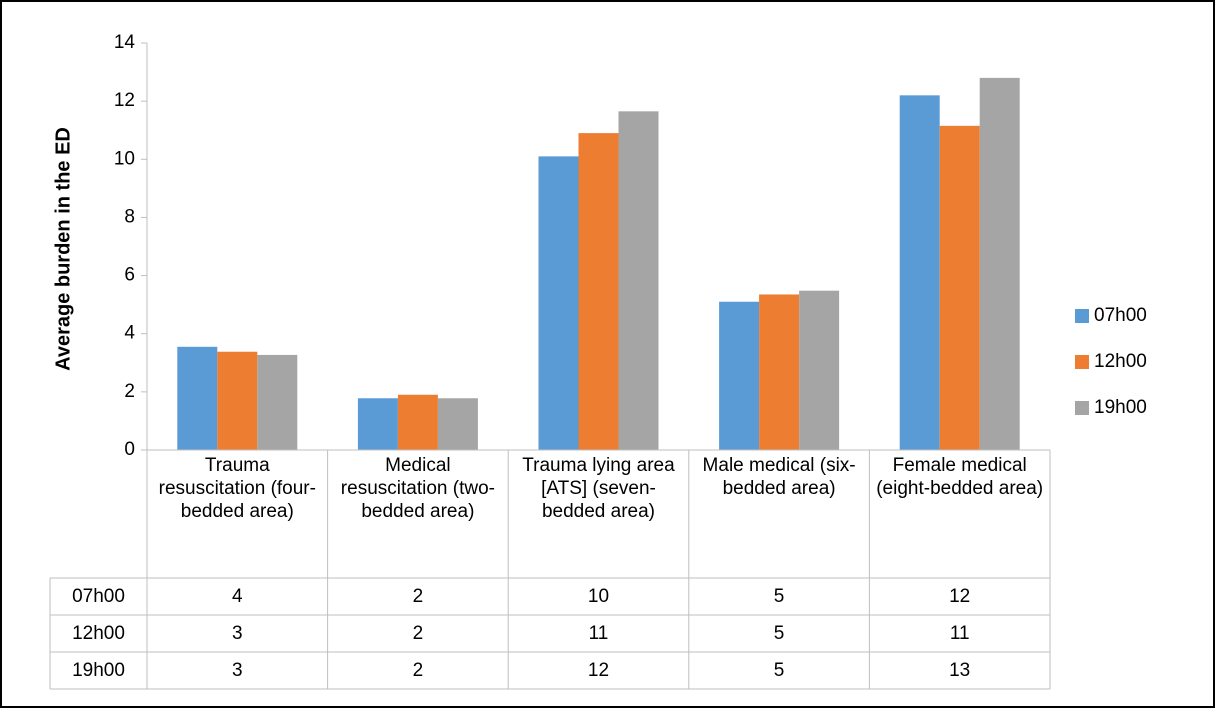 The image size is (1215, 708). What do you see at coordinates (129, 275) in the screenshot?
I see `y-tick-label: 6` at bounding box center [129, 275].